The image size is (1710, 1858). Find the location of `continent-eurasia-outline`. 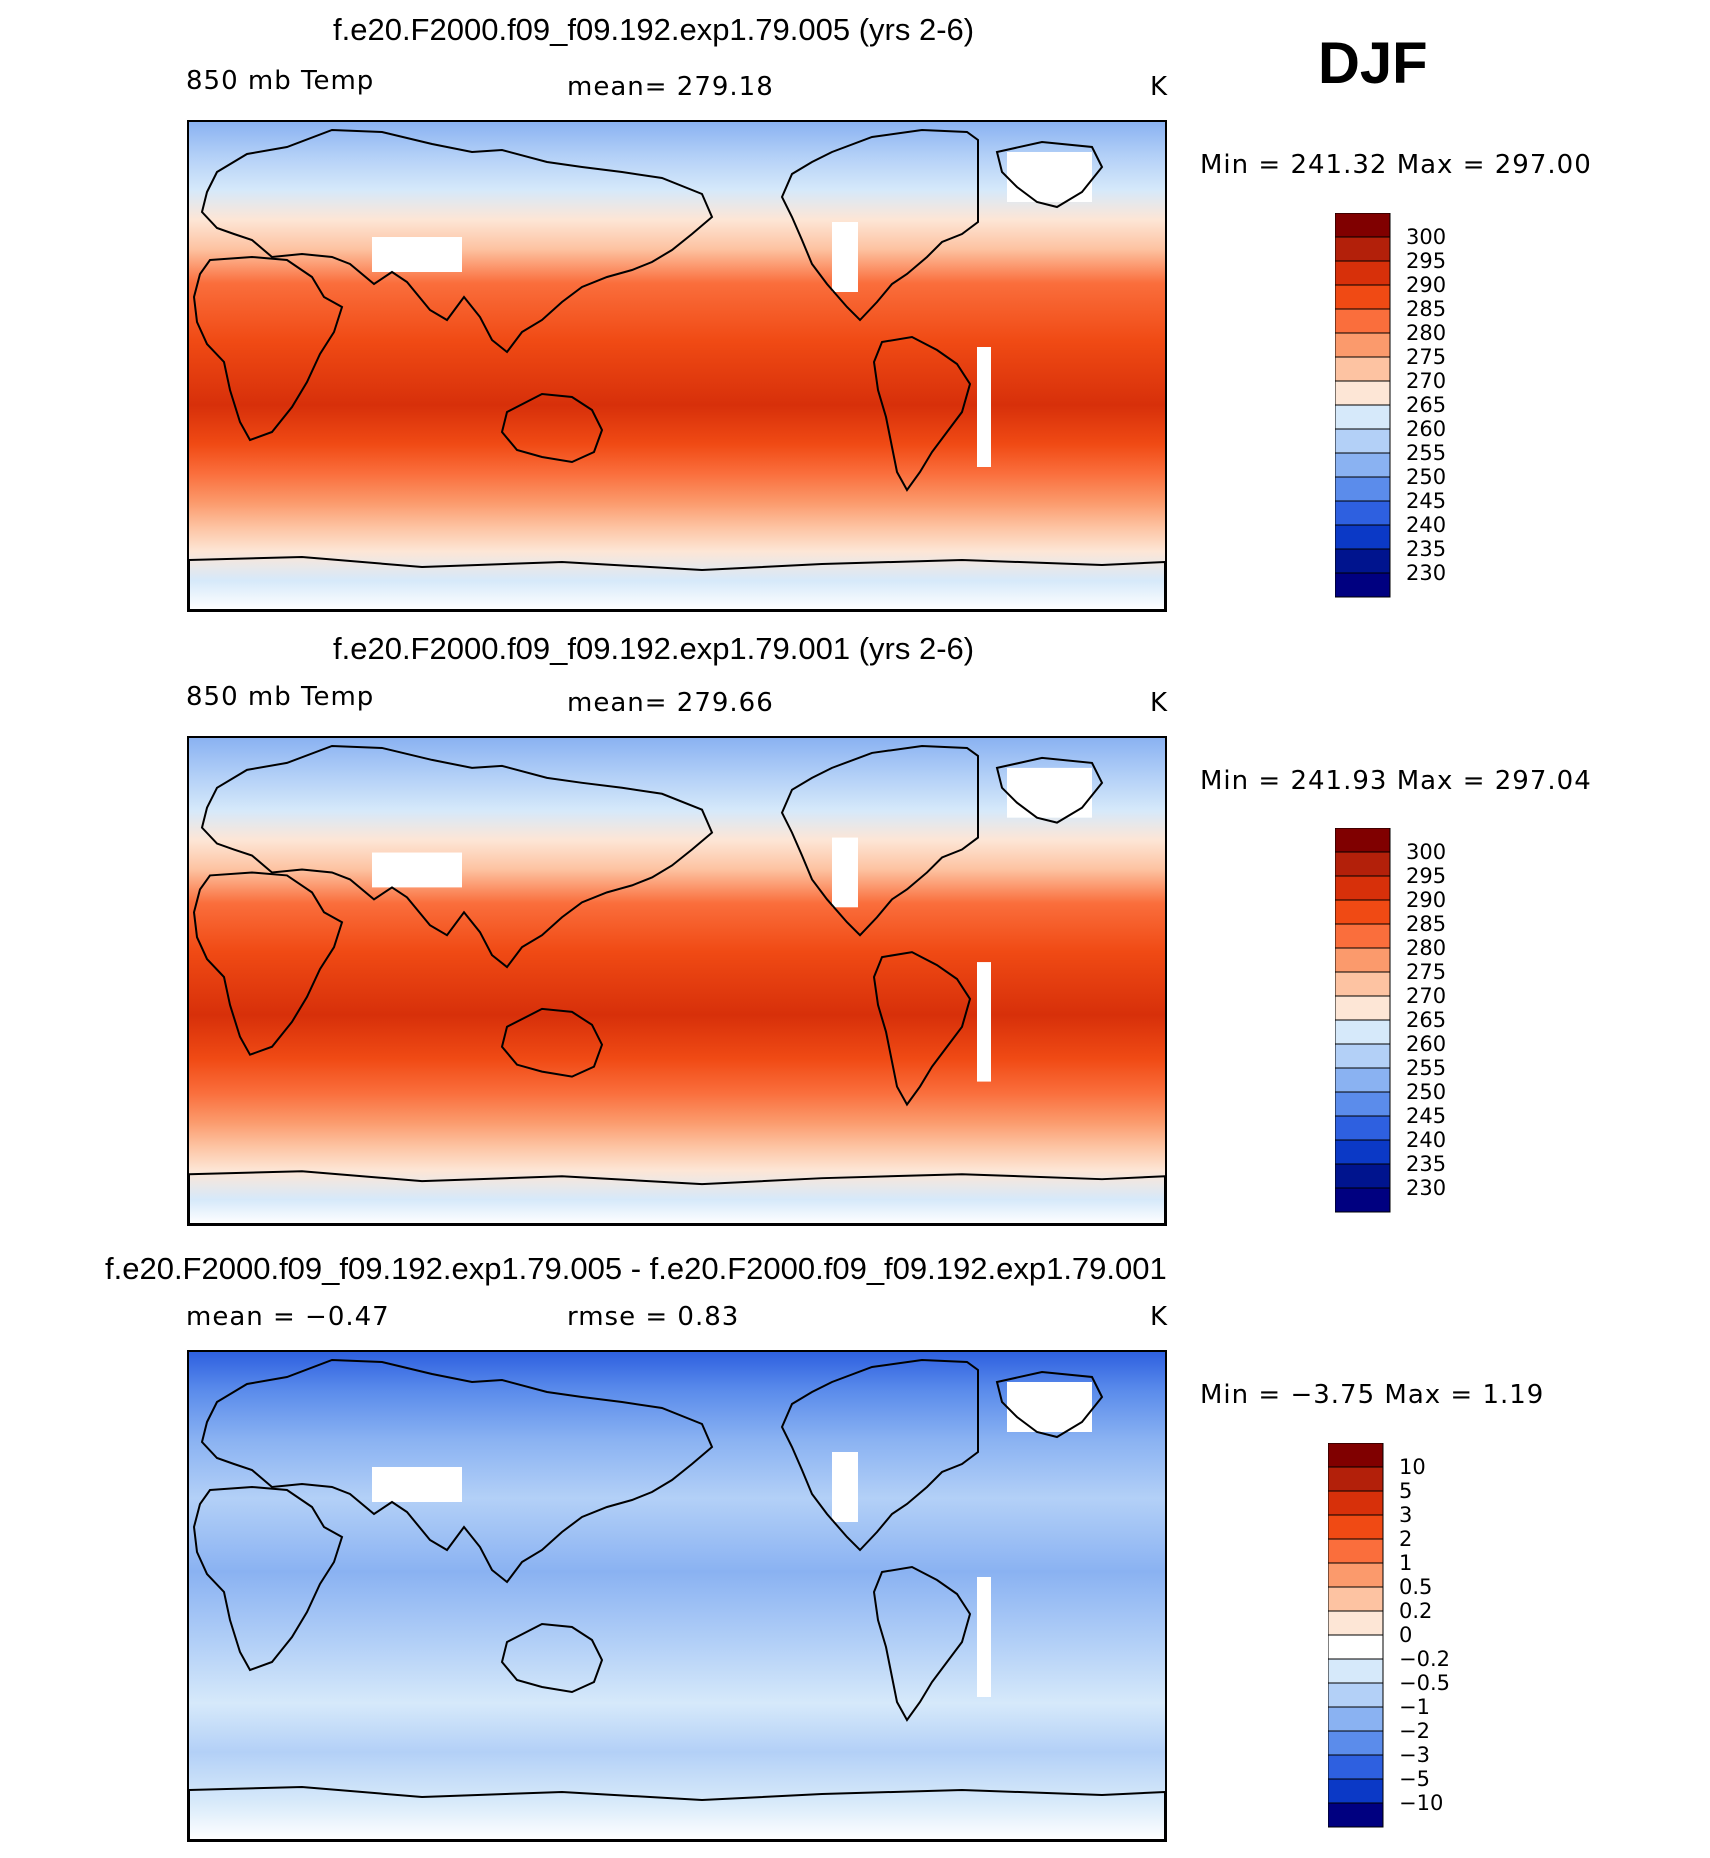

continent-eurasia-outline is located at coordinates (457, 1471).